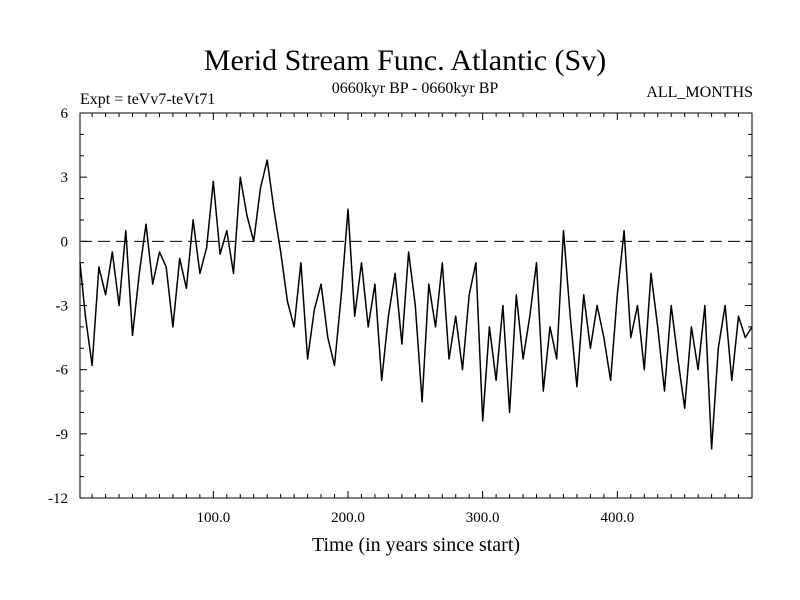  Describe the element at coordinates (62, 371) in the screenshot. I see `y-tick-label: -6` at that location.